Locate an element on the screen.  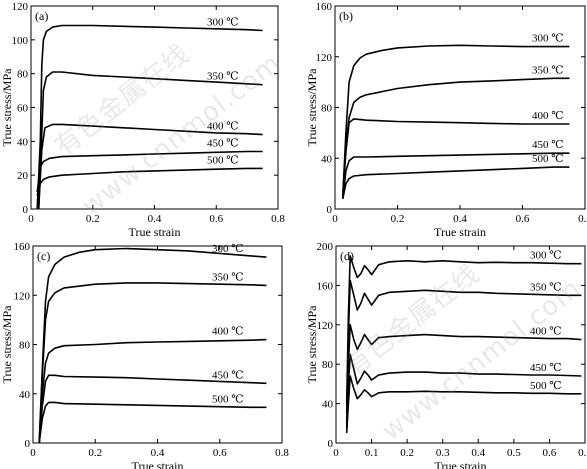
x-tick-label: 0.1 is located at coordinates (372, 453).